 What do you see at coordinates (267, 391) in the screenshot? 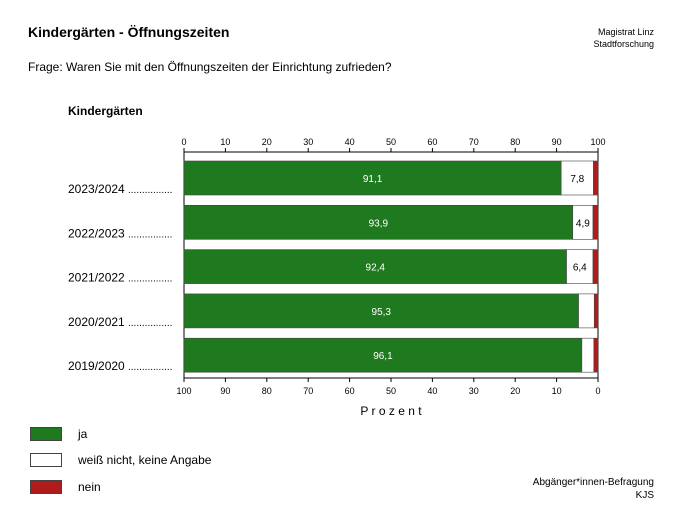
I see `bottom-axis-tick-label: 80` at bounding box center [267, 391].